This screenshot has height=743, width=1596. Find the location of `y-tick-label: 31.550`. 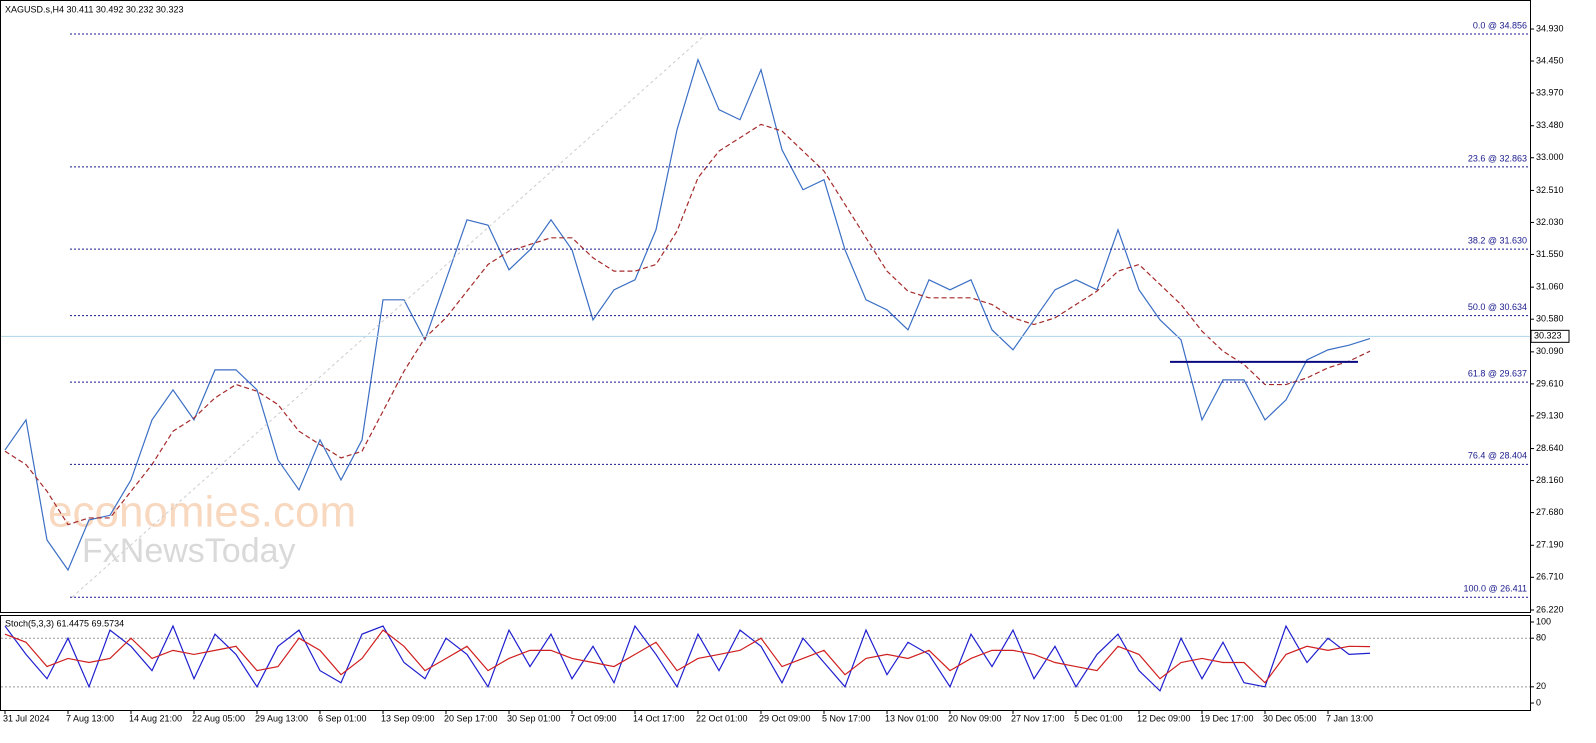

y-tick-label: 31.550 is located at coordinates (1550, 254).